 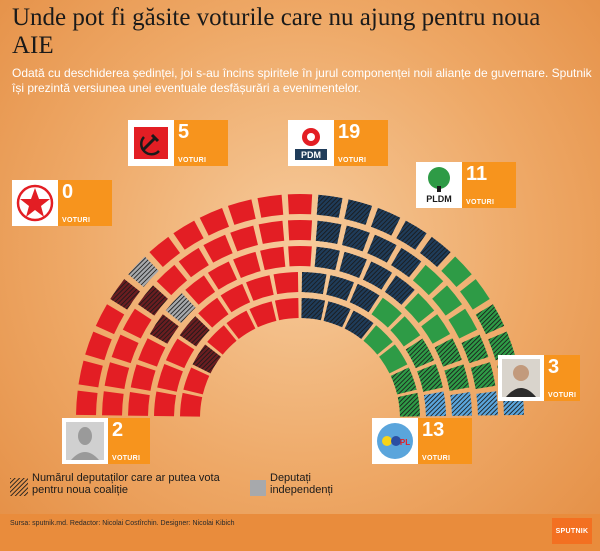 I want to click on votes-box-pl: 13 VOTURI, so click(x=445, y=441).